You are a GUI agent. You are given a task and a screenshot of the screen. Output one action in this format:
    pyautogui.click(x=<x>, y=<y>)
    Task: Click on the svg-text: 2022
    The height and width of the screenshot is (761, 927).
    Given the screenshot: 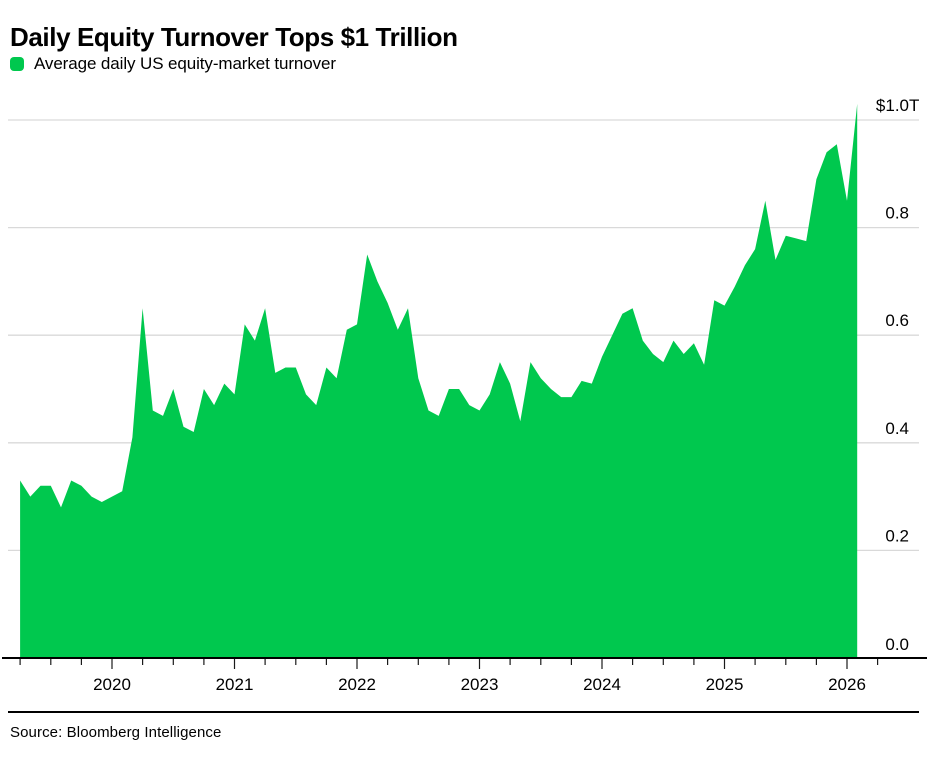 What is the action you would take?
    pyautogui.click(x=357, y=684)
    